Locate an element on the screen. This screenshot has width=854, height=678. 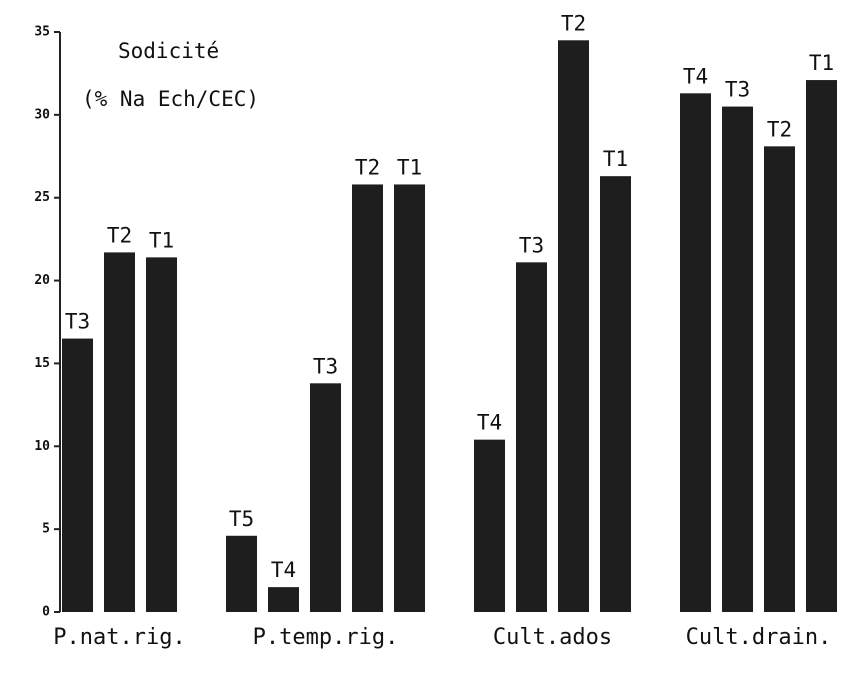
group-label: P.temp.rig. is located at coordinates (326, 637).